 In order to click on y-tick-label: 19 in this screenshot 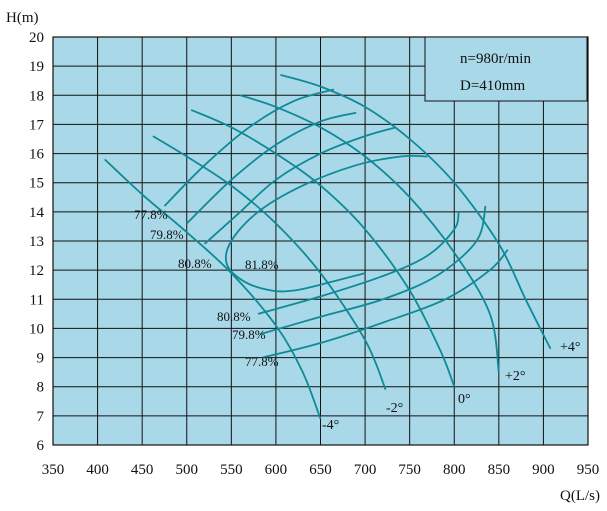, I will do `click(36, 67)`.